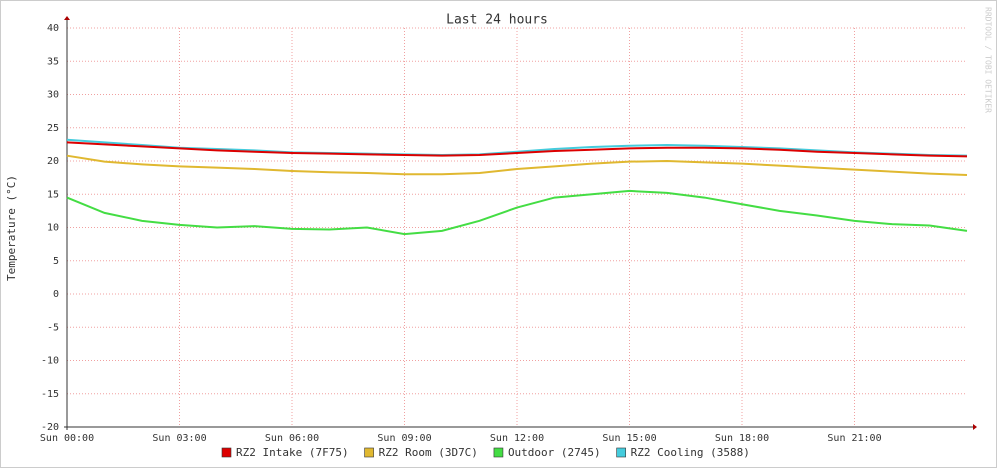  I want to click on legend-label: RZ2 Cooling (3588), so click(690, 452).